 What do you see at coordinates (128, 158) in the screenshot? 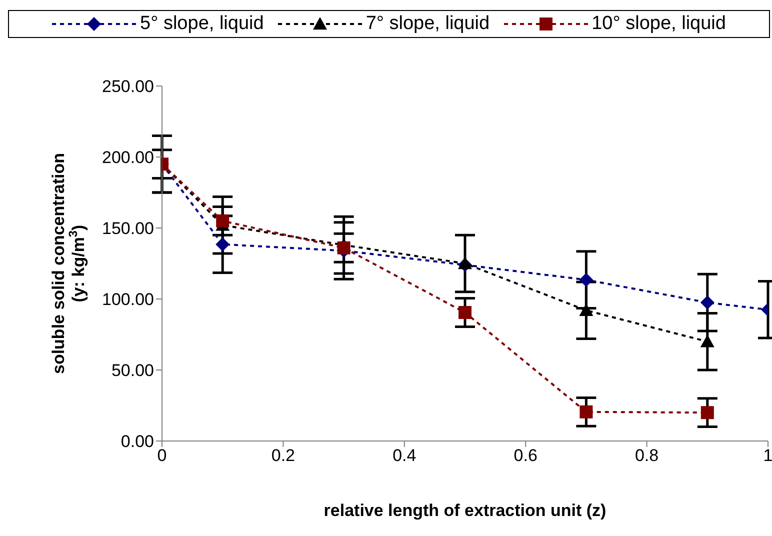
I see `y-tick-label: 200.00` at bounding box center [128, 158].